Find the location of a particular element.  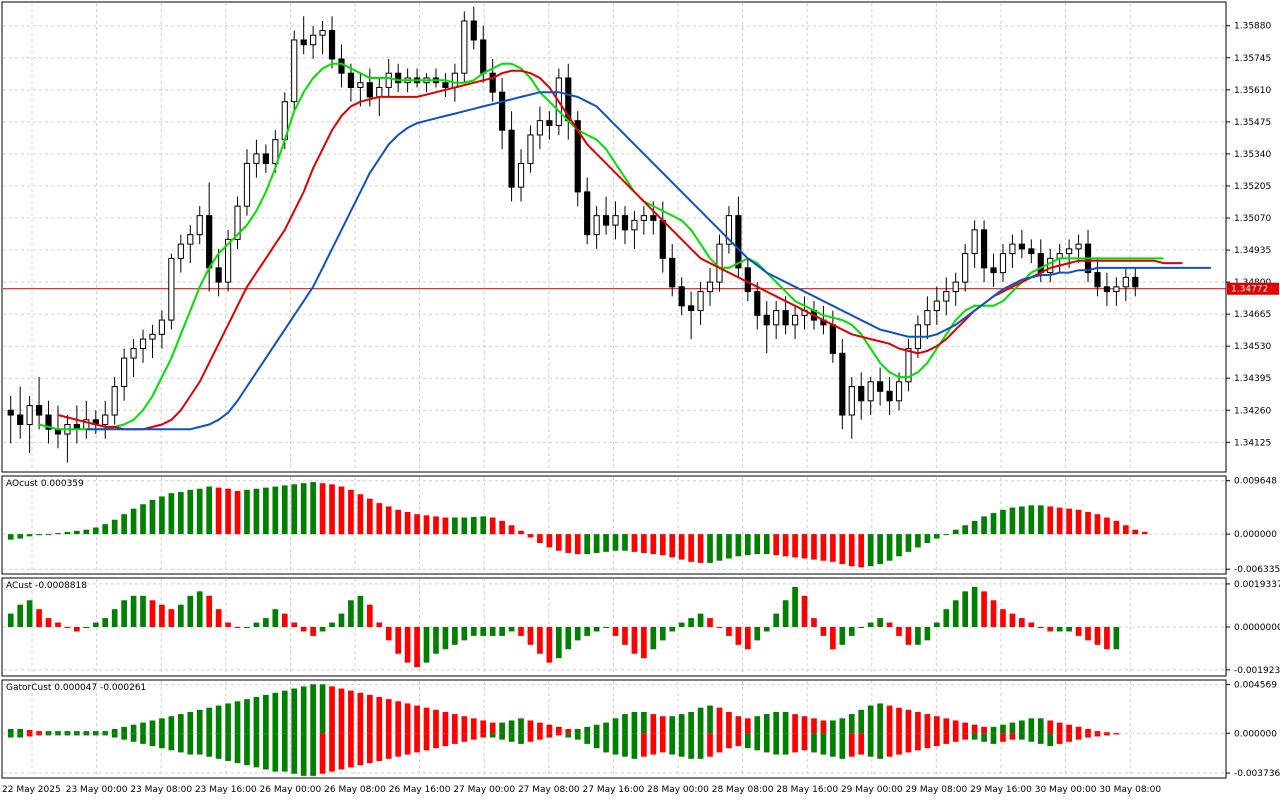

price-tick-label: 1.35880 is located at coordinates (1252, 27).